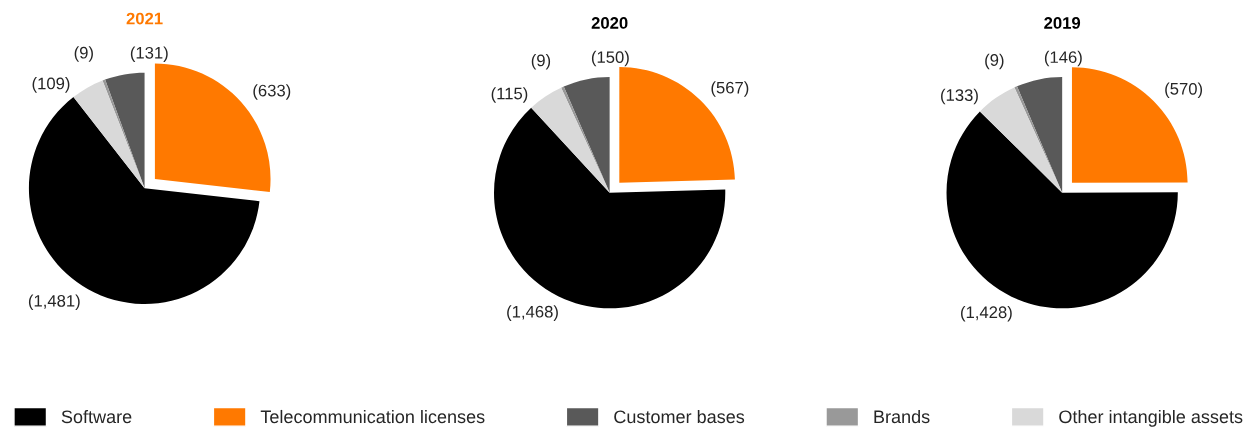 Image resolution: width=1257 pixels, height=443 pixels. Describe the element at coordinates (54, 302) in the screenshot. I see `data-label: (1,481)` at that location.